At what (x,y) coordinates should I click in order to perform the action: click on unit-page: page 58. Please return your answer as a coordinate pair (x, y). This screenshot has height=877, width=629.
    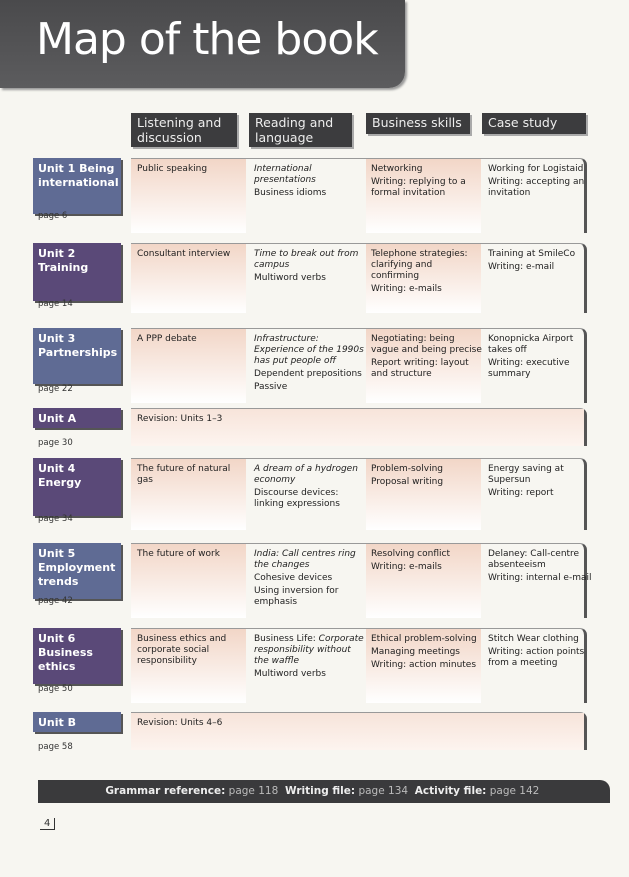
    Looking at the image, I should click on (55, 747).